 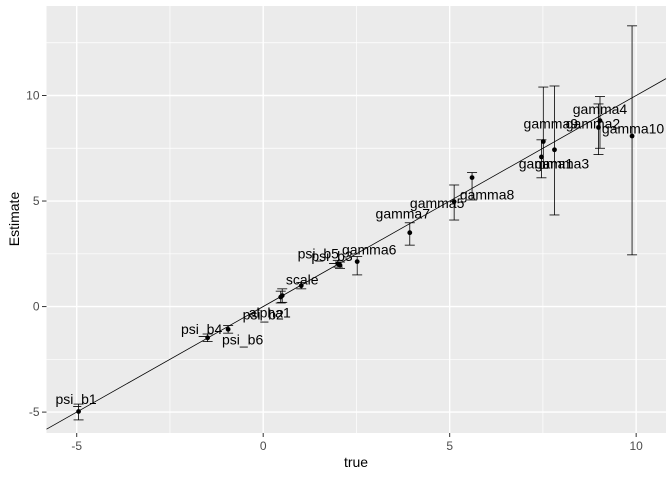 What do you see at coordinates (36, 201) in the screenshot?
I see `y-tick-label: 5` at bounding box center [36, 201].